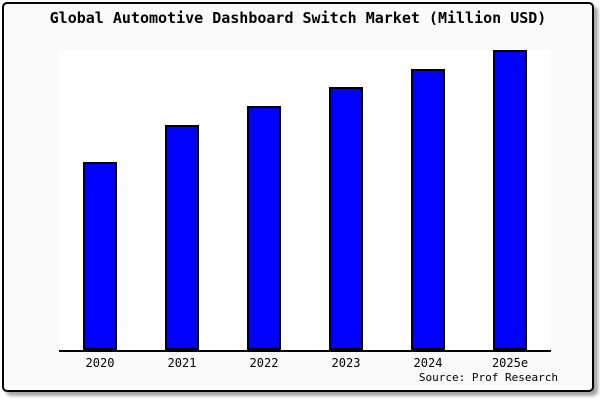  I want to click on x-tick-label: 2020, so click(100, 363).